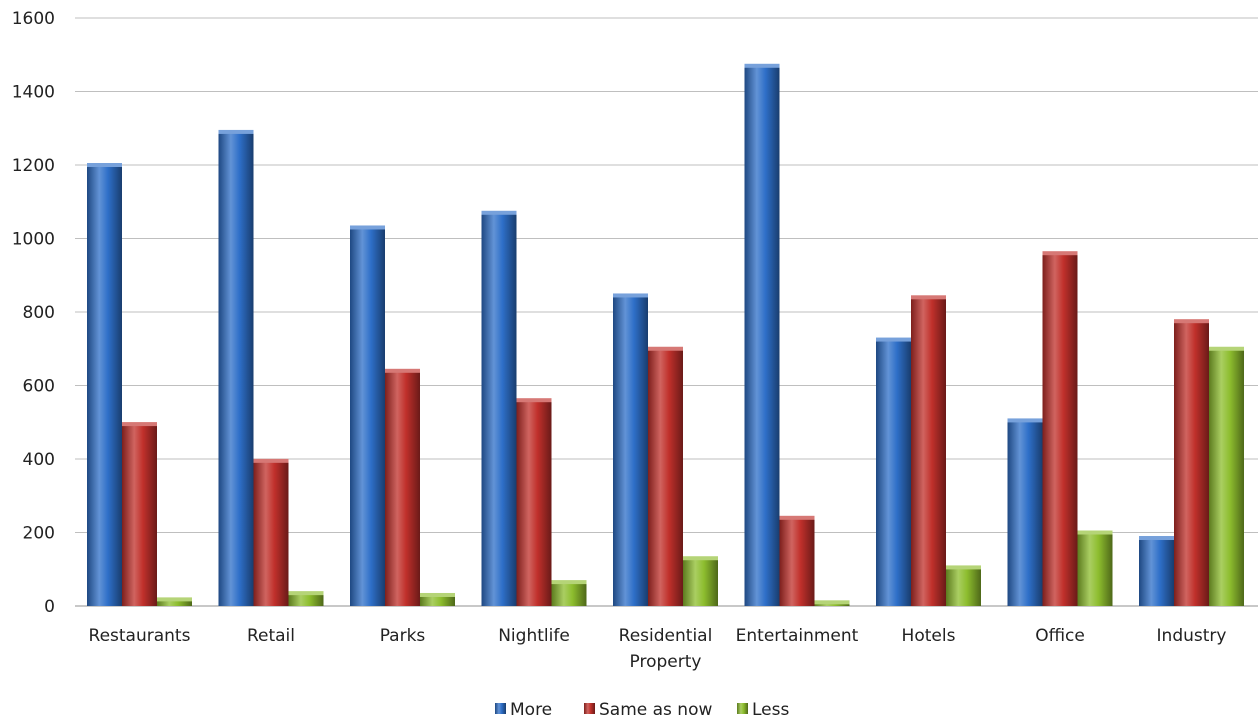  I want to click on x-tick-label: Industry, so click(1192, 636).